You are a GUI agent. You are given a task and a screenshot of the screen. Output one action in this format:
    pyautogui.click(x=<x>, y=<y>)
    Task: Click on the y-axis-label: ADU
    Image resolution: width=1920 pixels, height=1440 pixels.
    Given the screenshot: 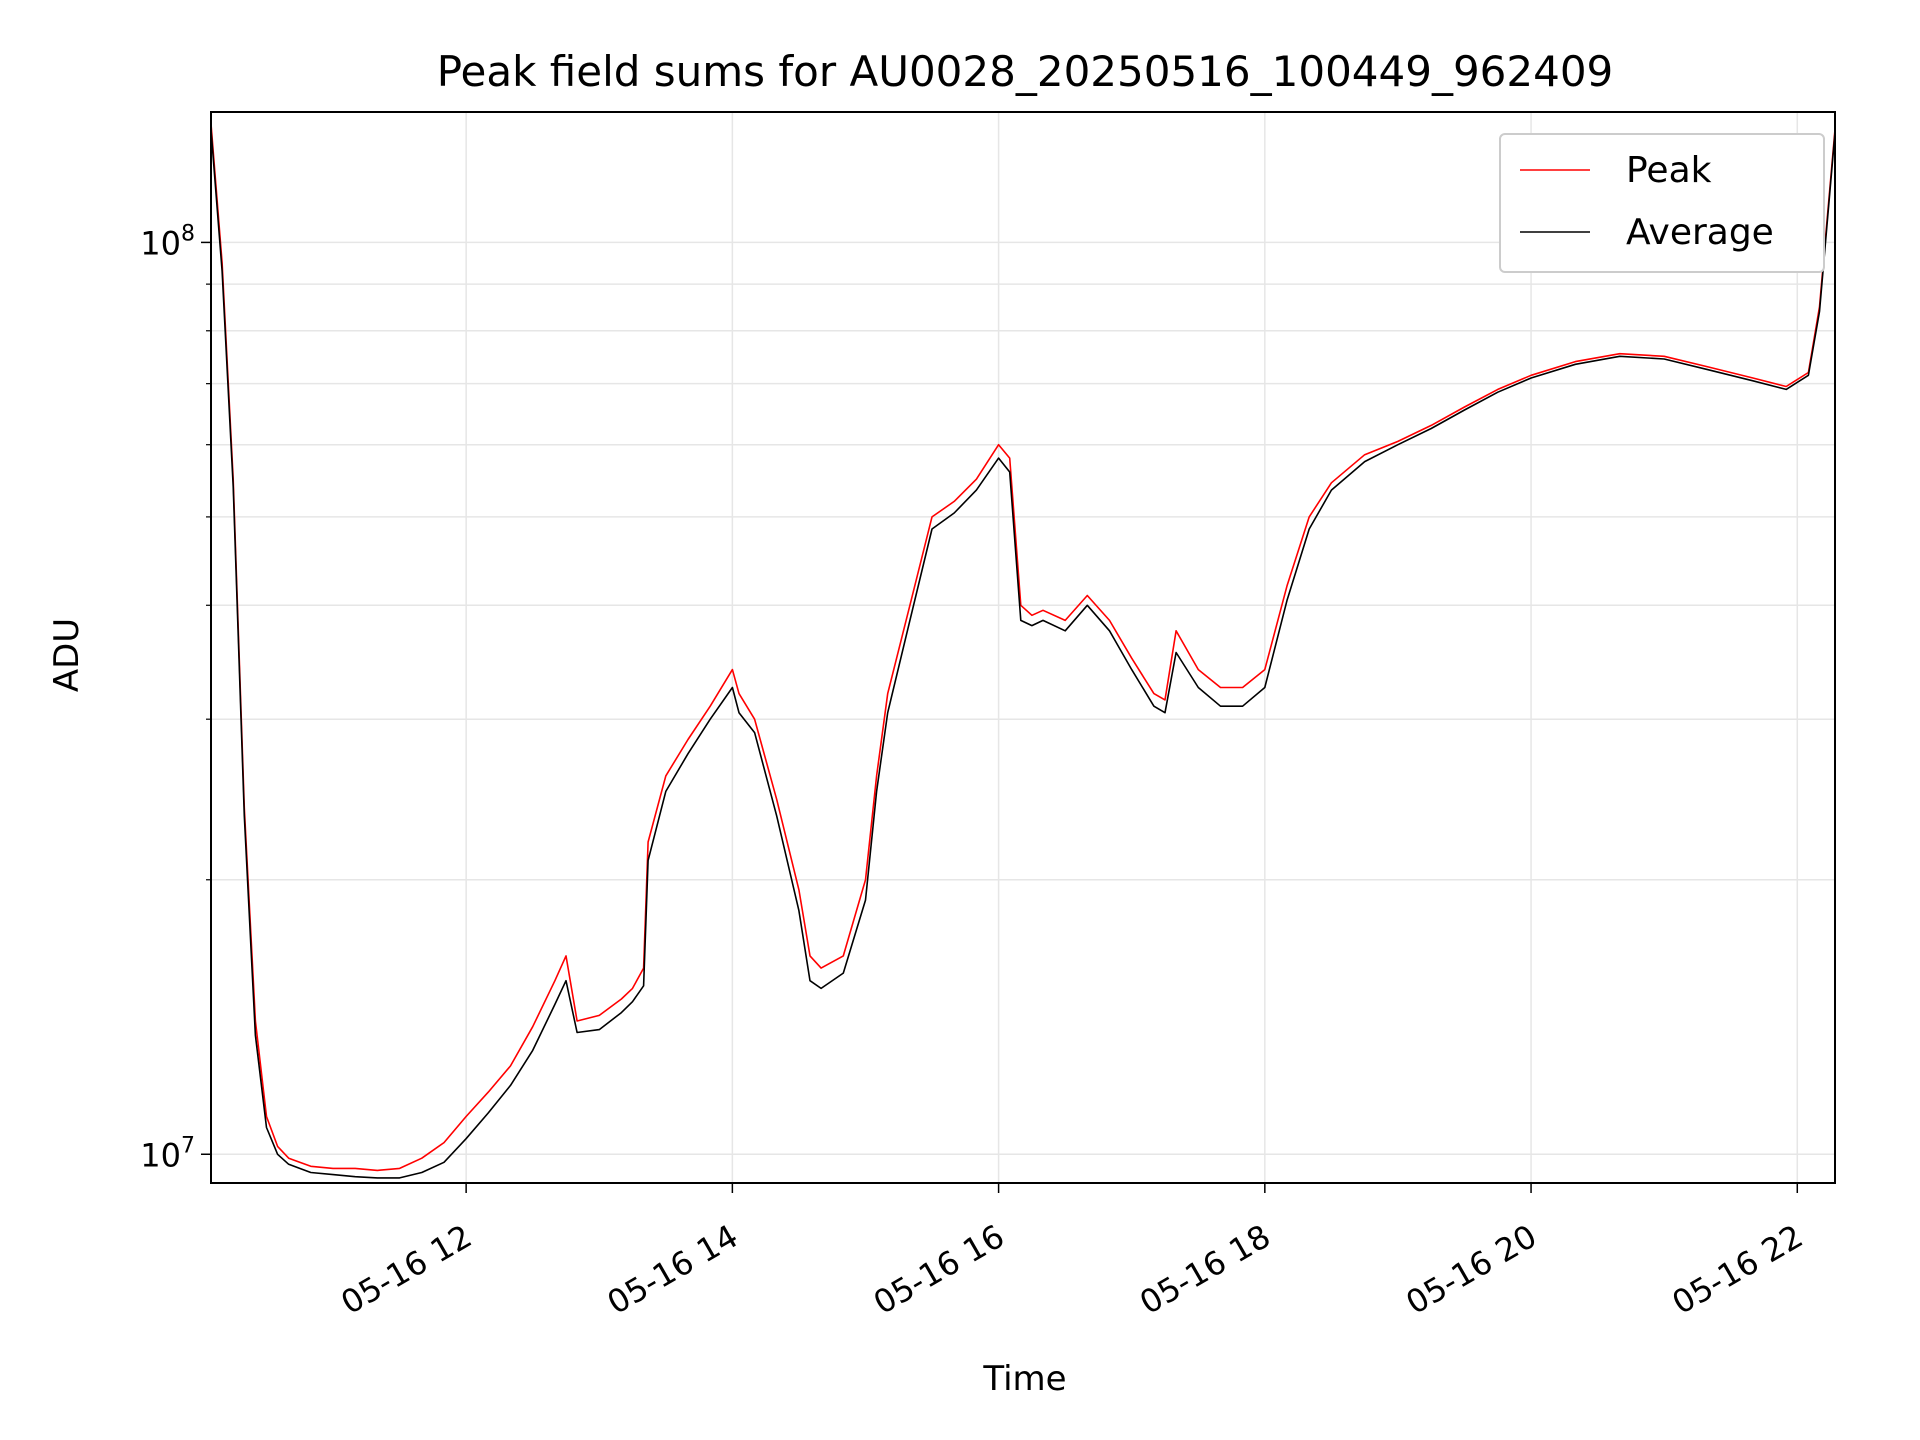 What is the action you would take?
    pyautogui.click(x=67, y=655)
    